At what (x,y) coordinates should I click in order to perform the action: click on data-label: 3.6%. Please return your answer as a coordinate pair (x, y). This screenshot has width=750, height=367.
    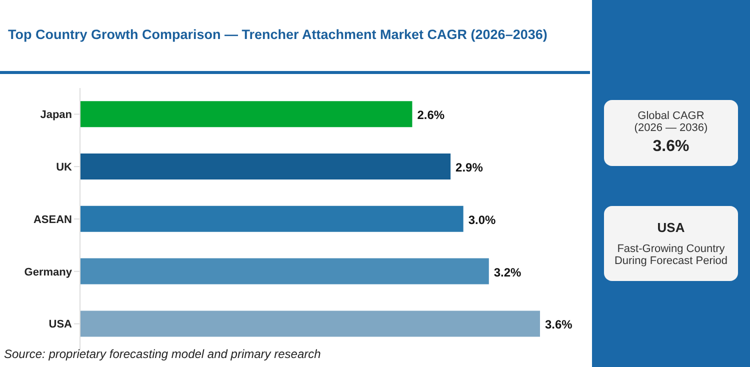
    Looking at the image, I should click on (559, 325).